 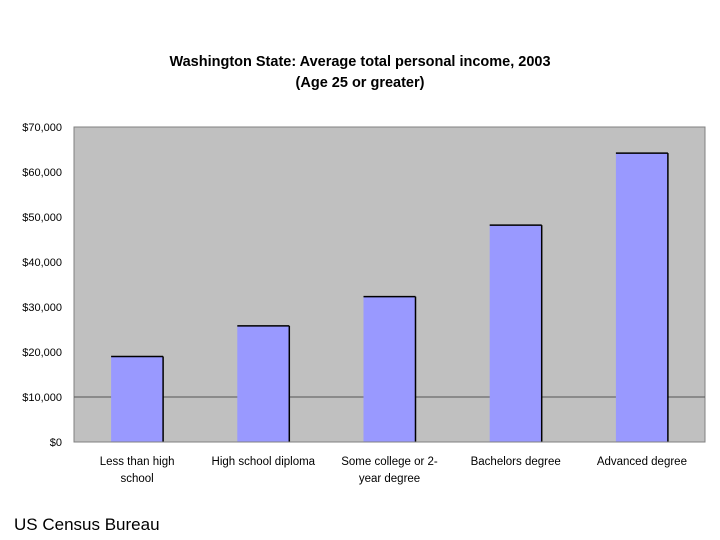 I want to click on y-tick-label: $40,000, so click(x=42, y=263).